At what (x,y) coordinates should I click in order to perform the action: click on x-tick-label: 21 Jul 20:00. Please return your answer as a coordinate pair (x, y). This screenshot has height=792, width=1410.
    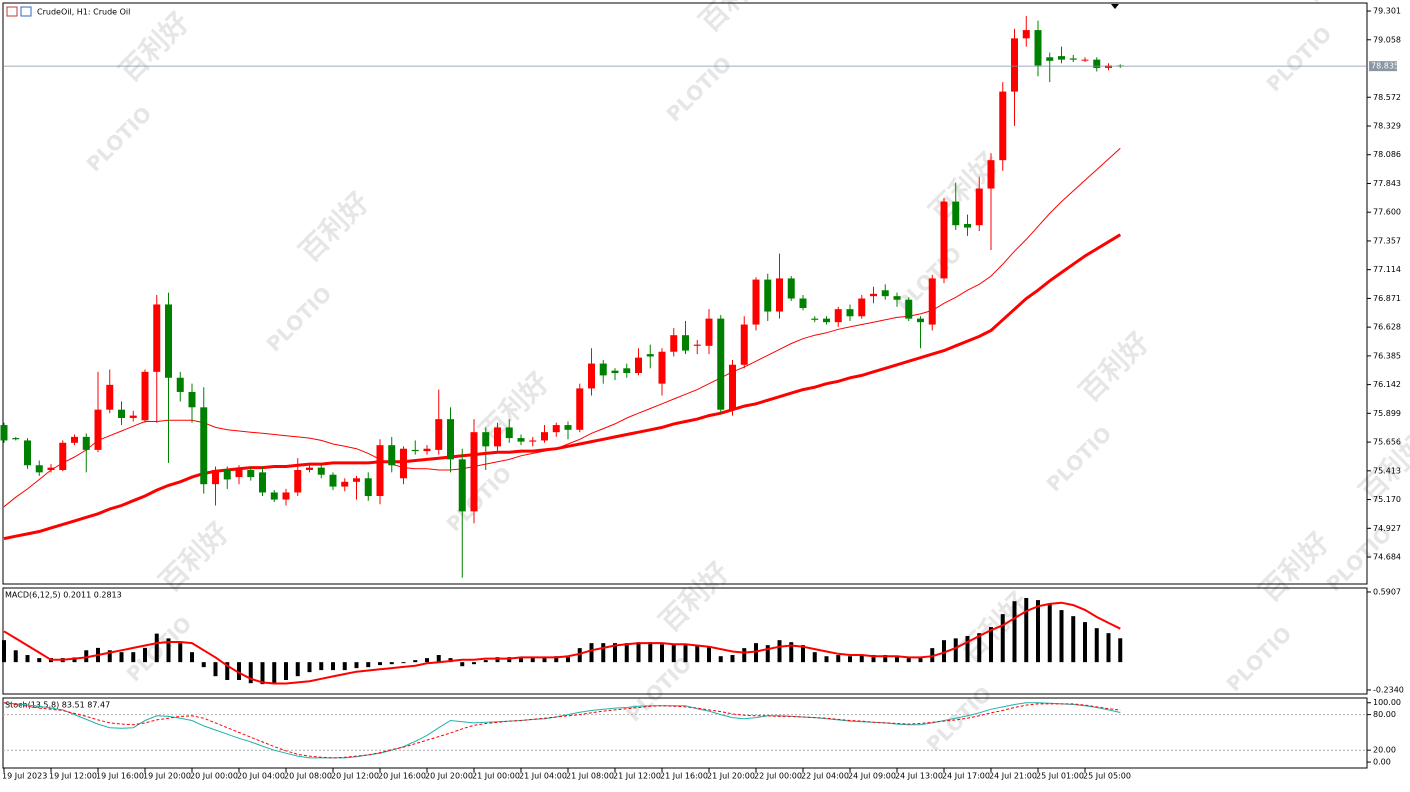
    Looking at the image, I should click on (731, 776).